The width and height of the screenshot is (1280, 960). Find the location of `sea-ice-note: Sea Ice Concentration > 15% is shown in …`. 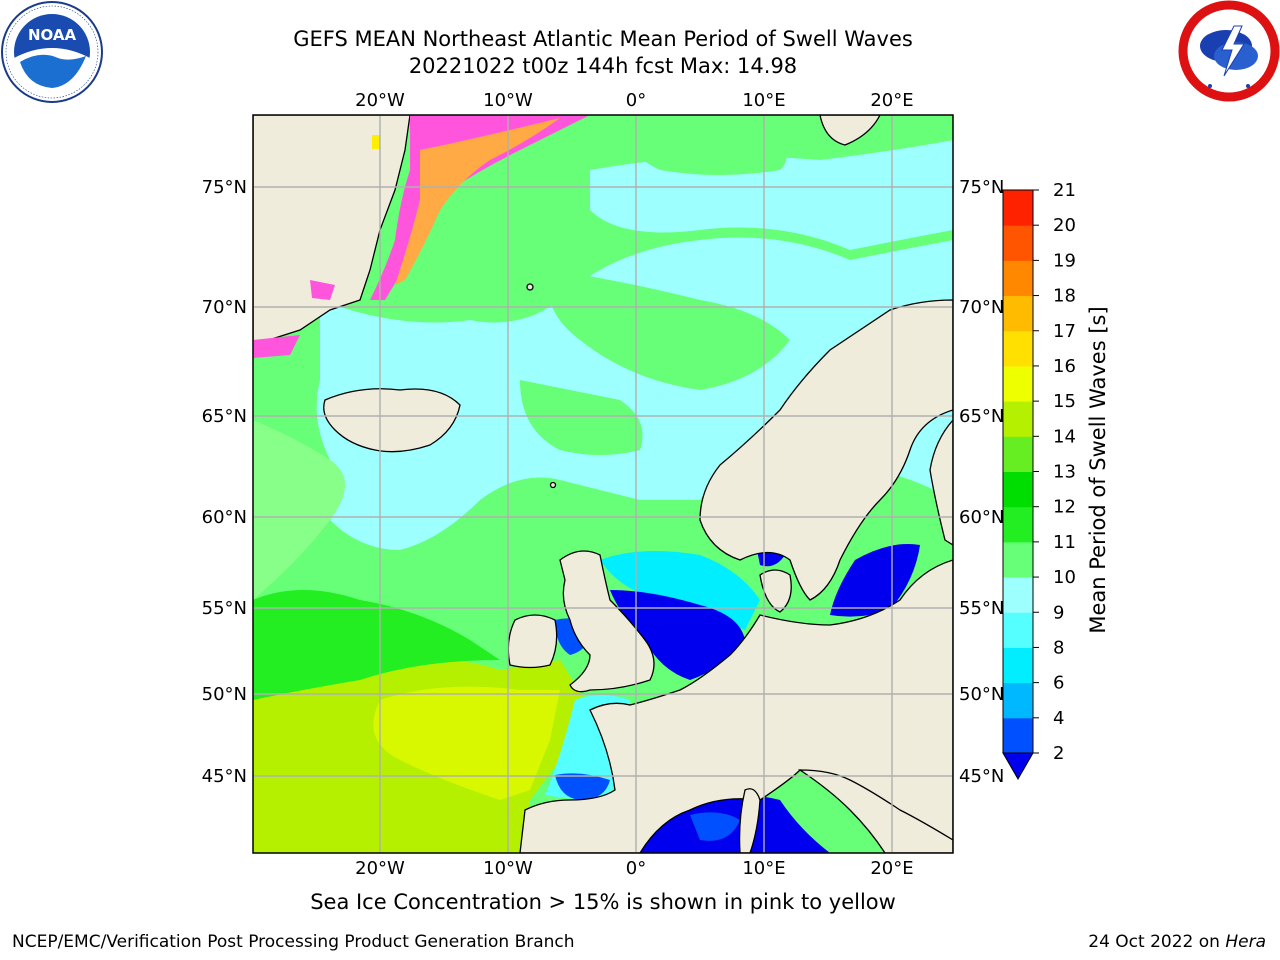

sea-ice-note: Sea Ice Concentration > 15% is shown in … is located at coordinates (603, 902).